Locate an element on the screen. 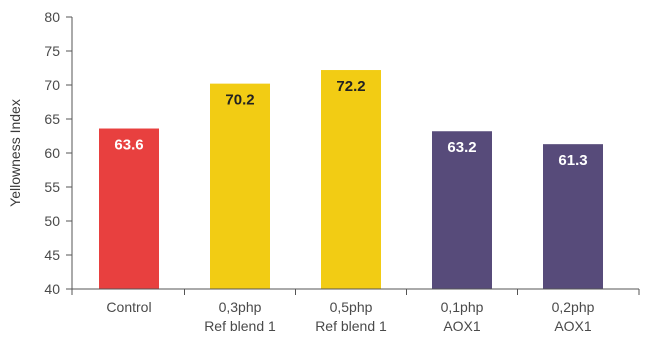  bar-value-label: 61.3 is located at coordinates (572, 160).